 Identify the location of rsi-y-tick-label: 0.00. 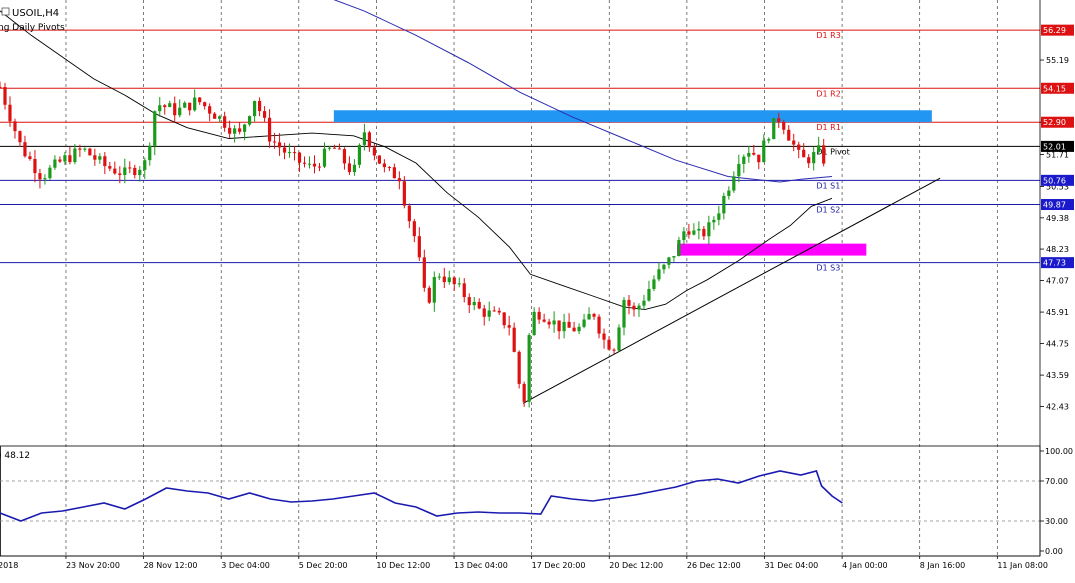
(1054, 551).